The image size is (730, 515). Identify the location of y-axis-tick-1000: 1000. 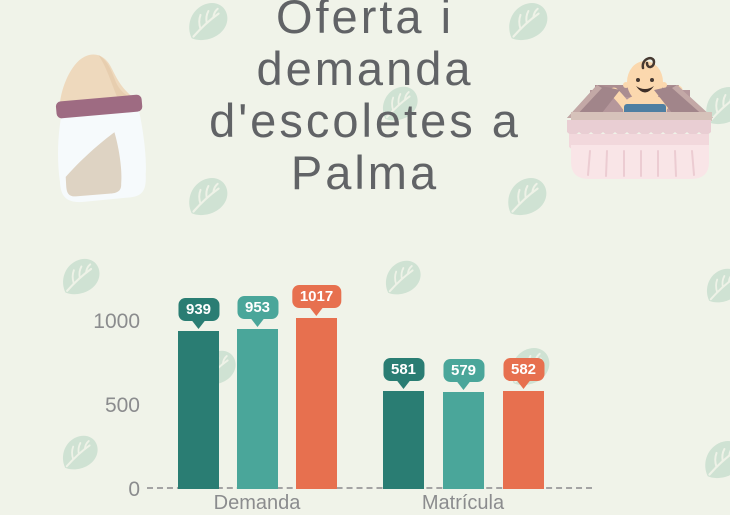
(116, 321).